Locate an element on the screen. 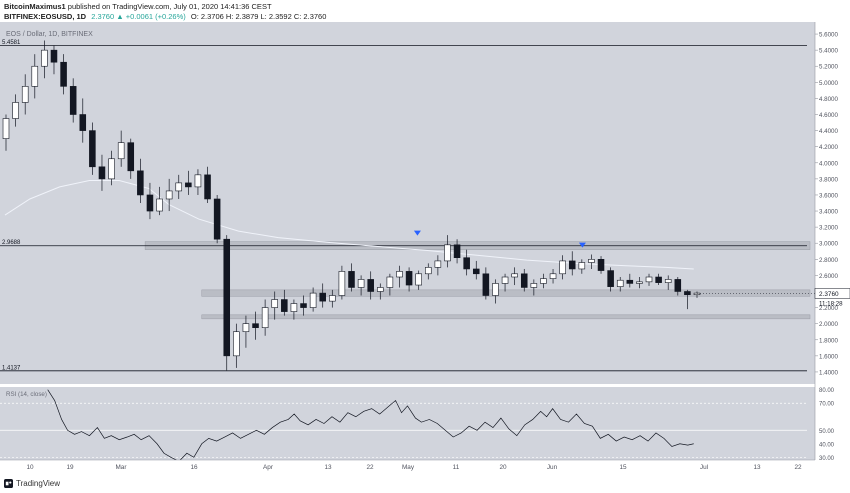 The image size is (850, 493). time-axis: 10 19 Mar 16 Apr 13 22 May 11 20 Jun 15 Jul 13 22 is located at coordinates (425, 467).